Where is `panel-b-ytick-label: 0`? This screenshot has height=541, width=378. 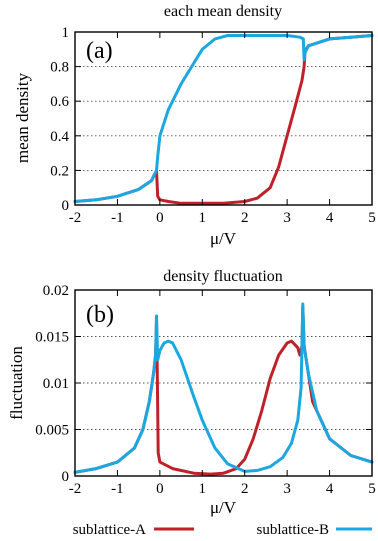 panel-b-ytick-label: 0 is located at coordinates (66, 477).